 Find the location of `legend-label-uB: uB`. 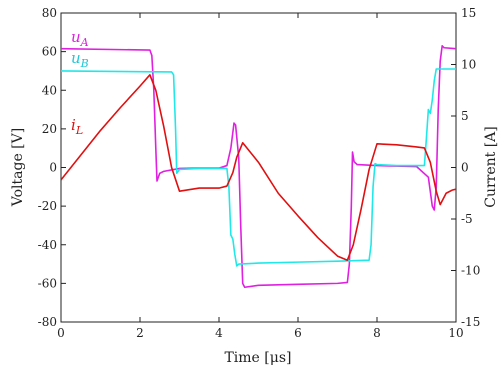

legend-label-uB: uB is located at coordinates (80, 59).